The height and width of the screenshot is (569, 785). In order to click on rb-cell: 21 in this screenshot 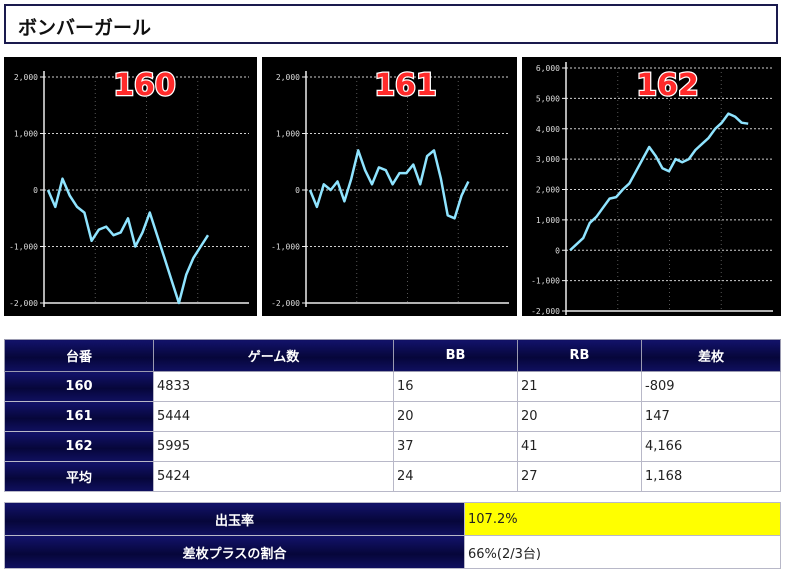, I will do `click(579, 386)`.